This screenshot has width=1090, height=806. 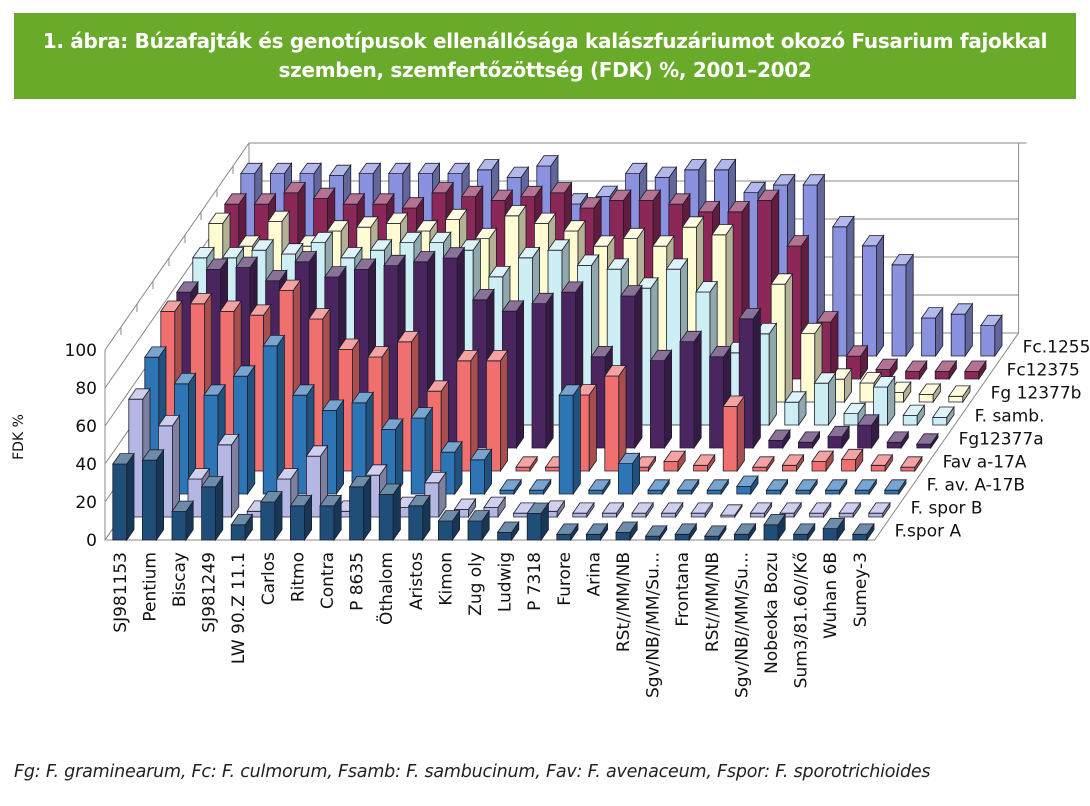 I want to click on series-label-3: F. av. A-17B, so click(x=976, y=486).